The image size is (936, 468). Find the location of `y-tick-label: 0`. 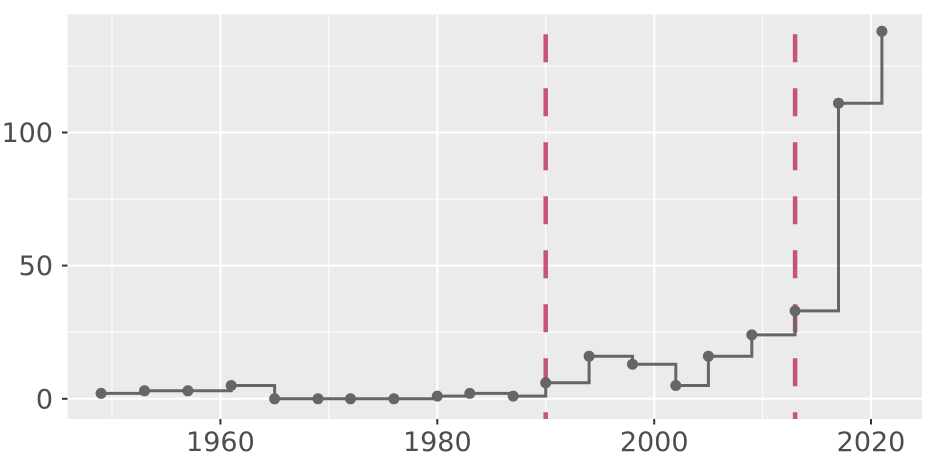

y-tick-label: 0 is located at coordinates (44, 399).